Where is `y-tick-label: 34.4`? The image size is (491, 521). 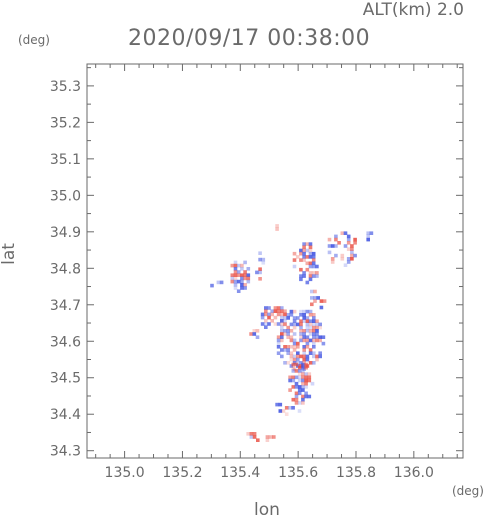
y-tick-label: 34.4 is located at coordinates (65, 415).